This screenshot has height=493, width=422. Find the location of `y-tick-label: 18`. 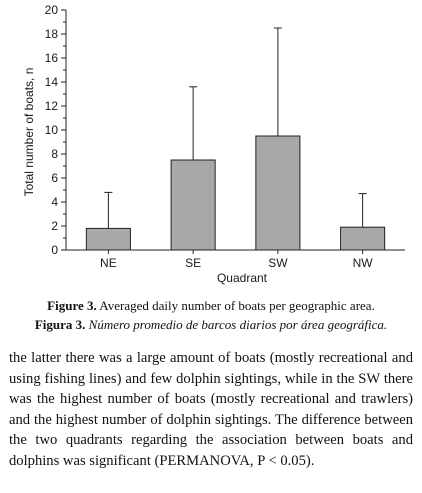

y-tick-label: 18 is located at coordinates (52, 34).